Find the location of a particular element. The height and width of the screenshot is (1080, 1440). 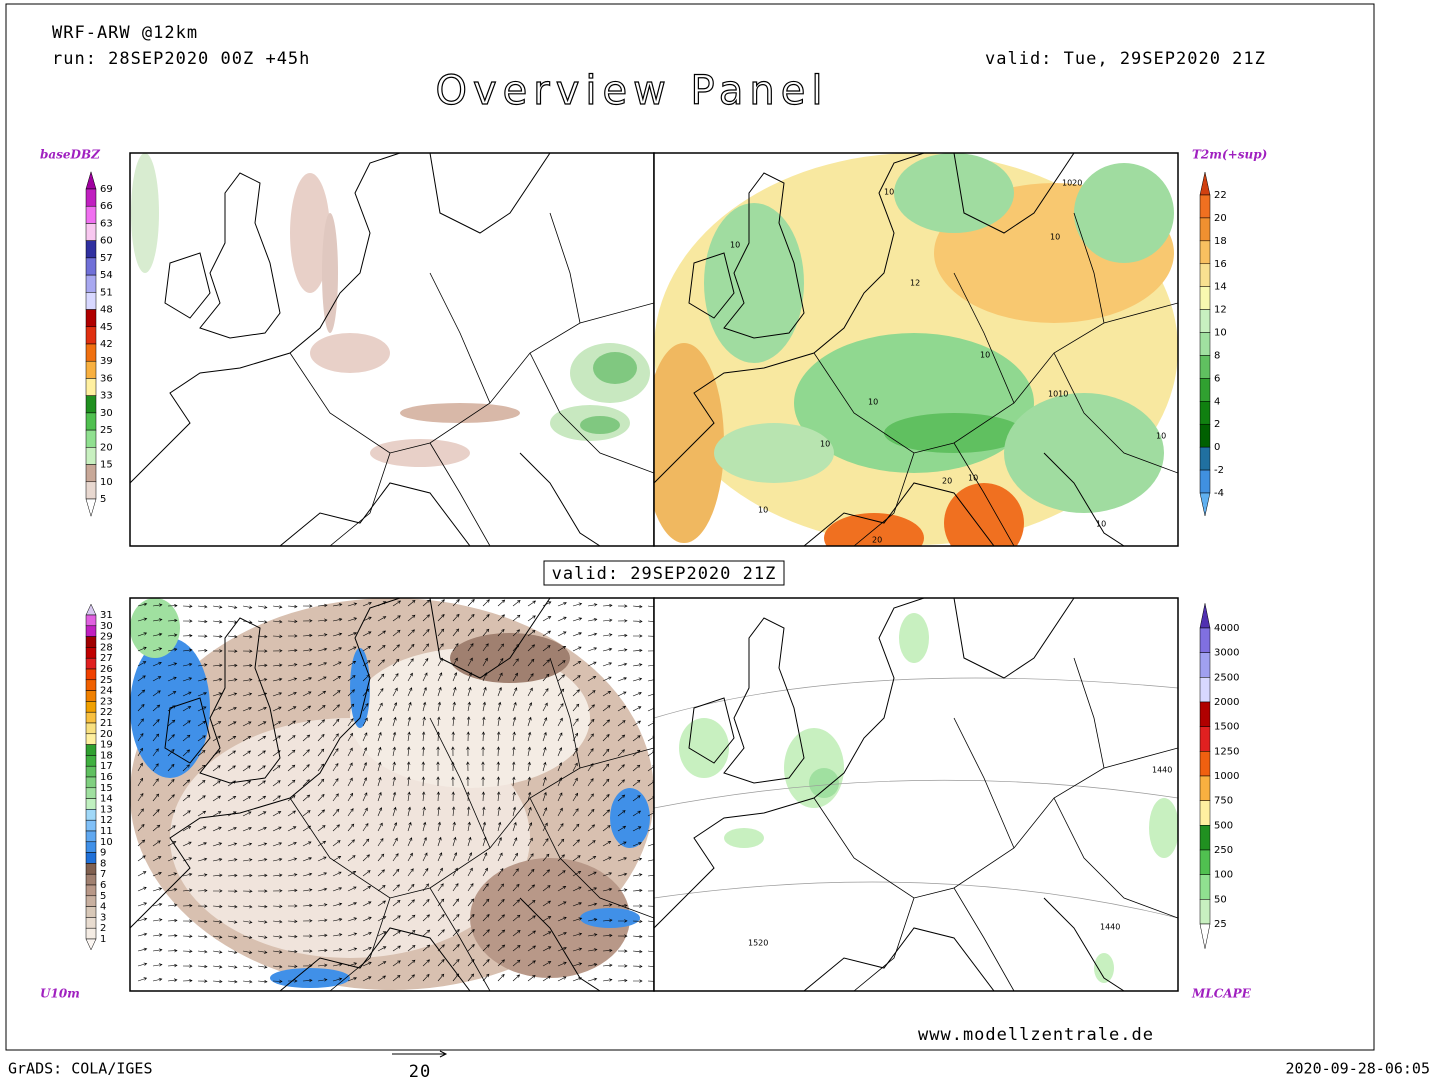

colorbar-label: 1250 is located at coordinates (1226, 751).